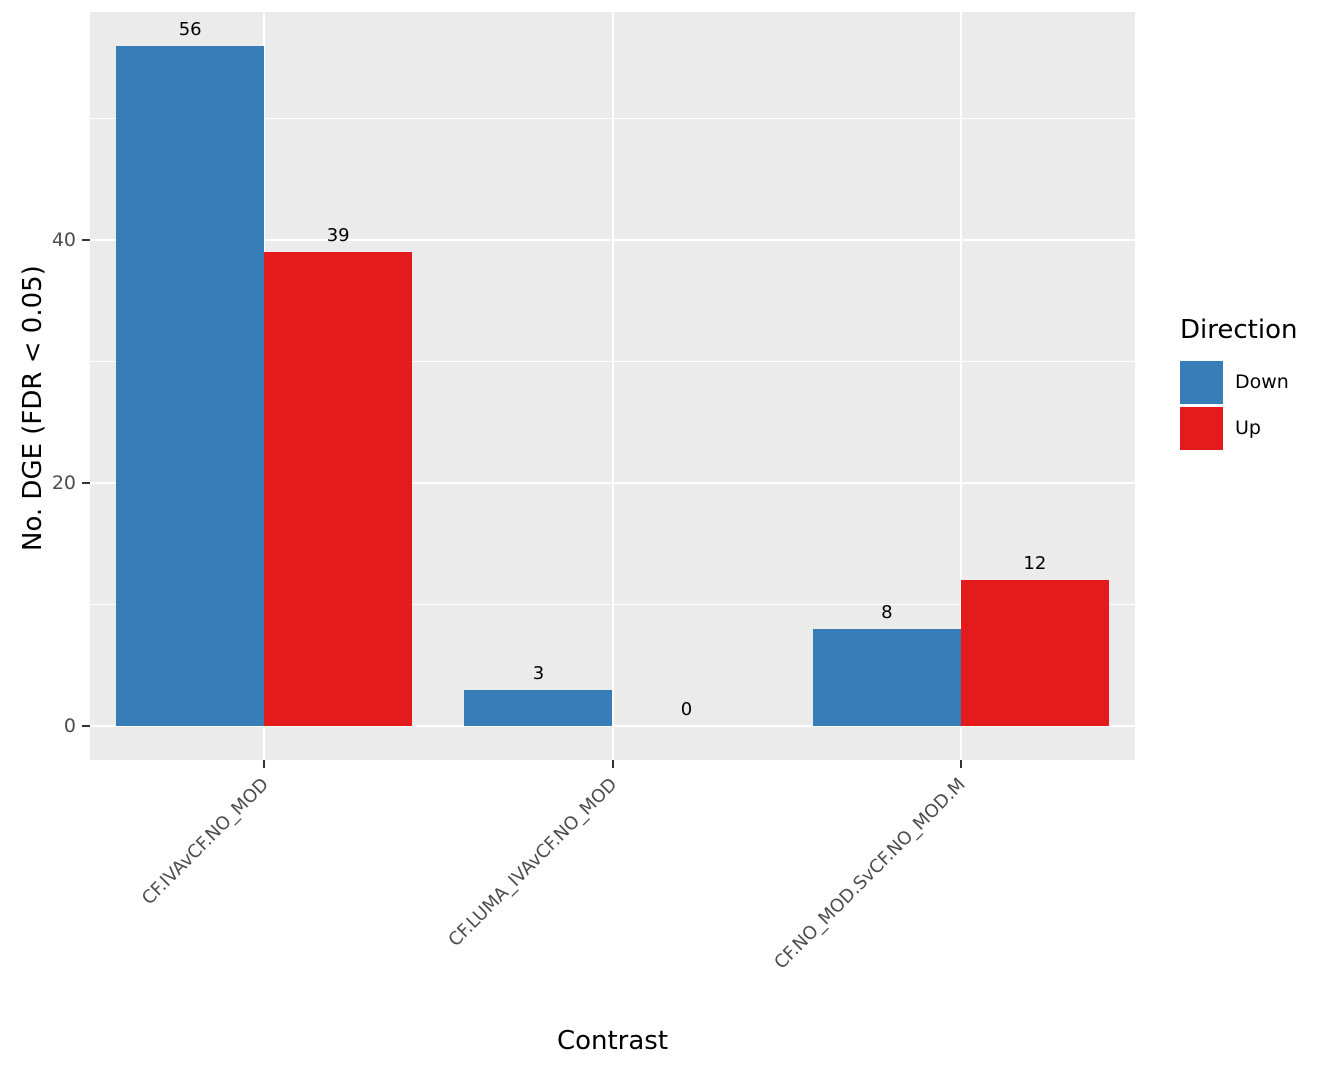 This screenshot has height=1075, width=1344. What do you see at coordinates (63, 483) in the screenshot?
I see `y-tick-label: 20` at bounding box center [63, 483].